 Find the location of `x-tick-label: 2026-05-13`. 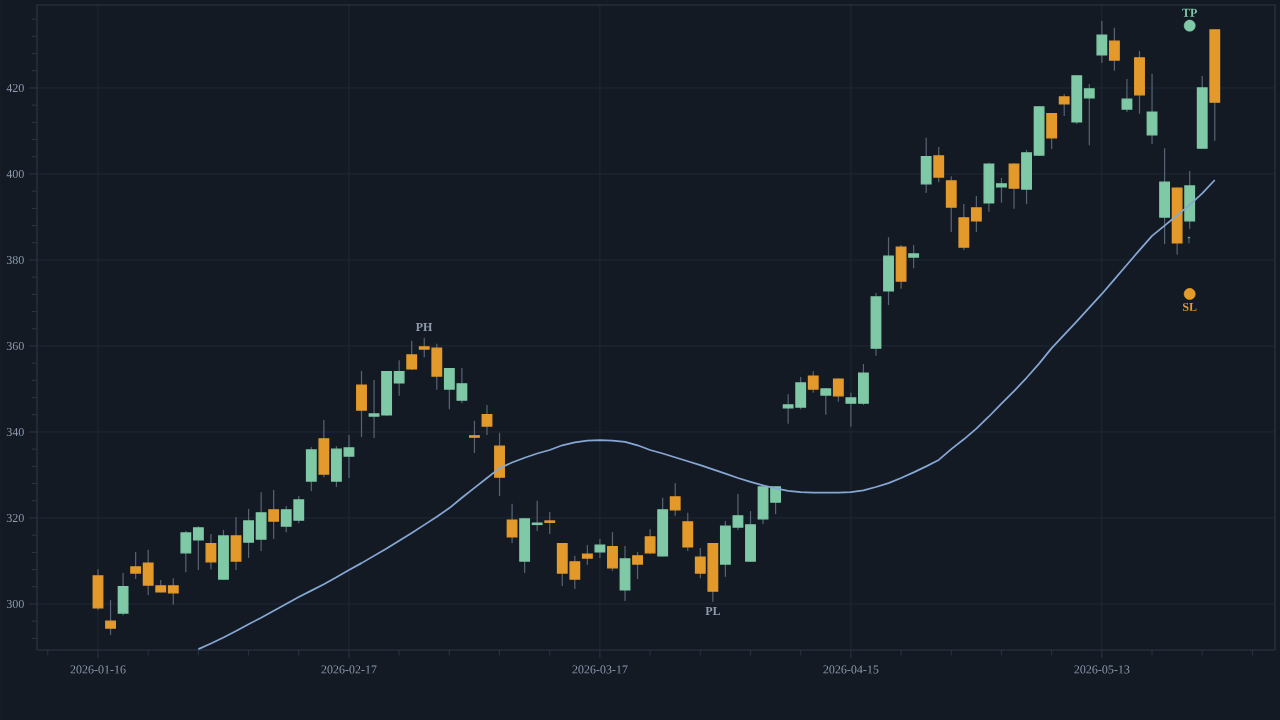

x-tick-label: 2026-05-13 is located at coordinates (1102, 669).